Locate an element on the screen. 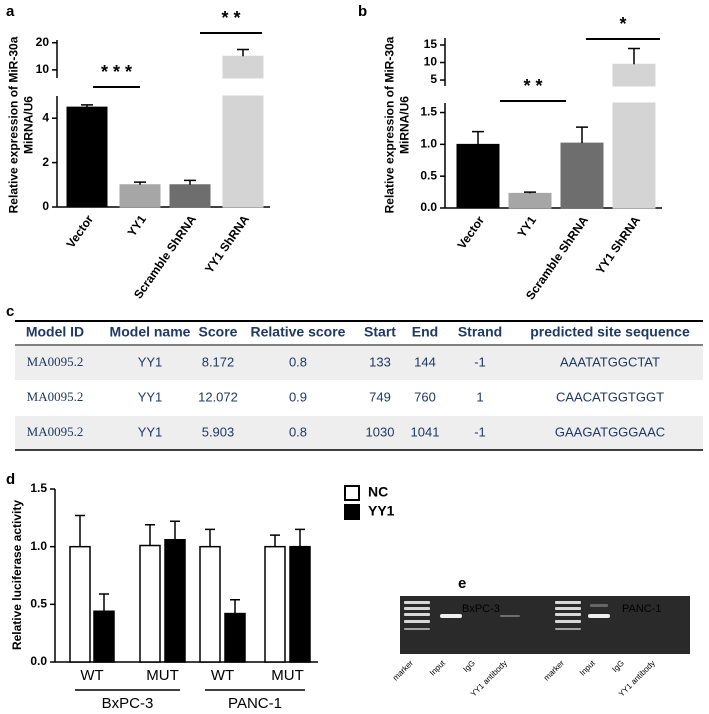  panel-label: e is located at coordinates (462, 583).